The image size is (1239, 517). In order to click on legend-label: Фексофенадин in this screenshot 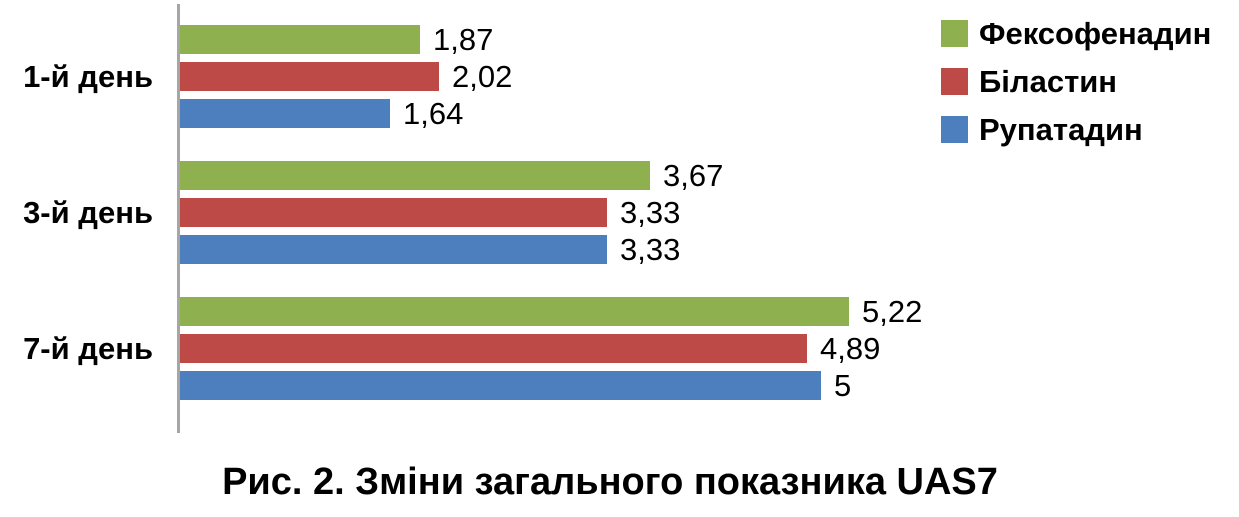, I will do `click(1095, 33)`.